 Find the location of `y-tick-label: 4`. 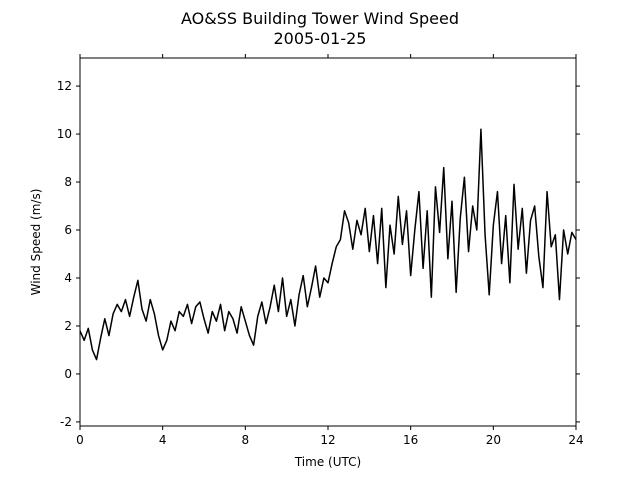

y-tick-label: 4 is located at coordinates (68, 278).